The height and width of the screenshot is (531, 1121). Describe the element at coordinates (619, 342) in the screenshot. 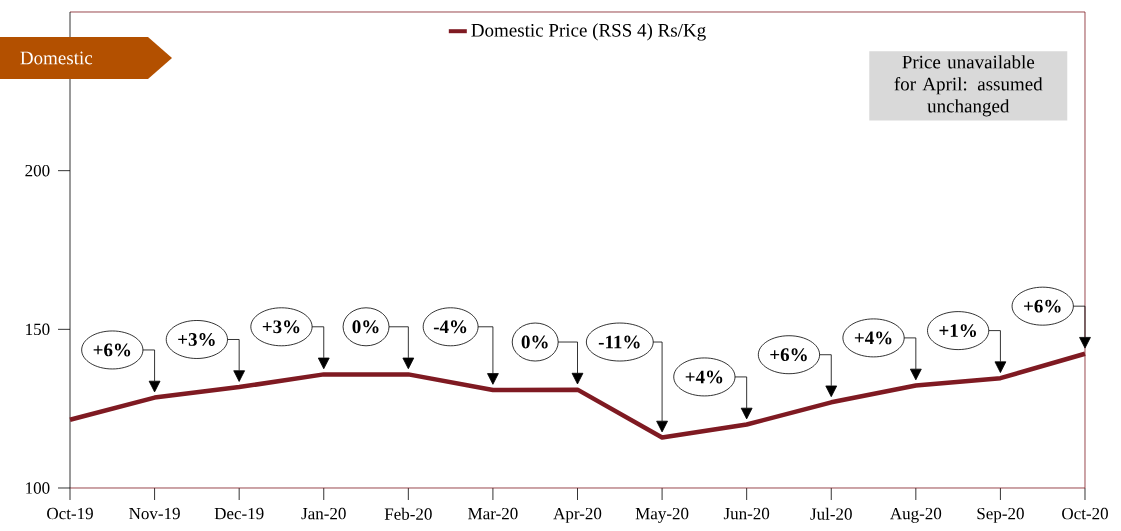

I see `annotation: -11%` at that location.